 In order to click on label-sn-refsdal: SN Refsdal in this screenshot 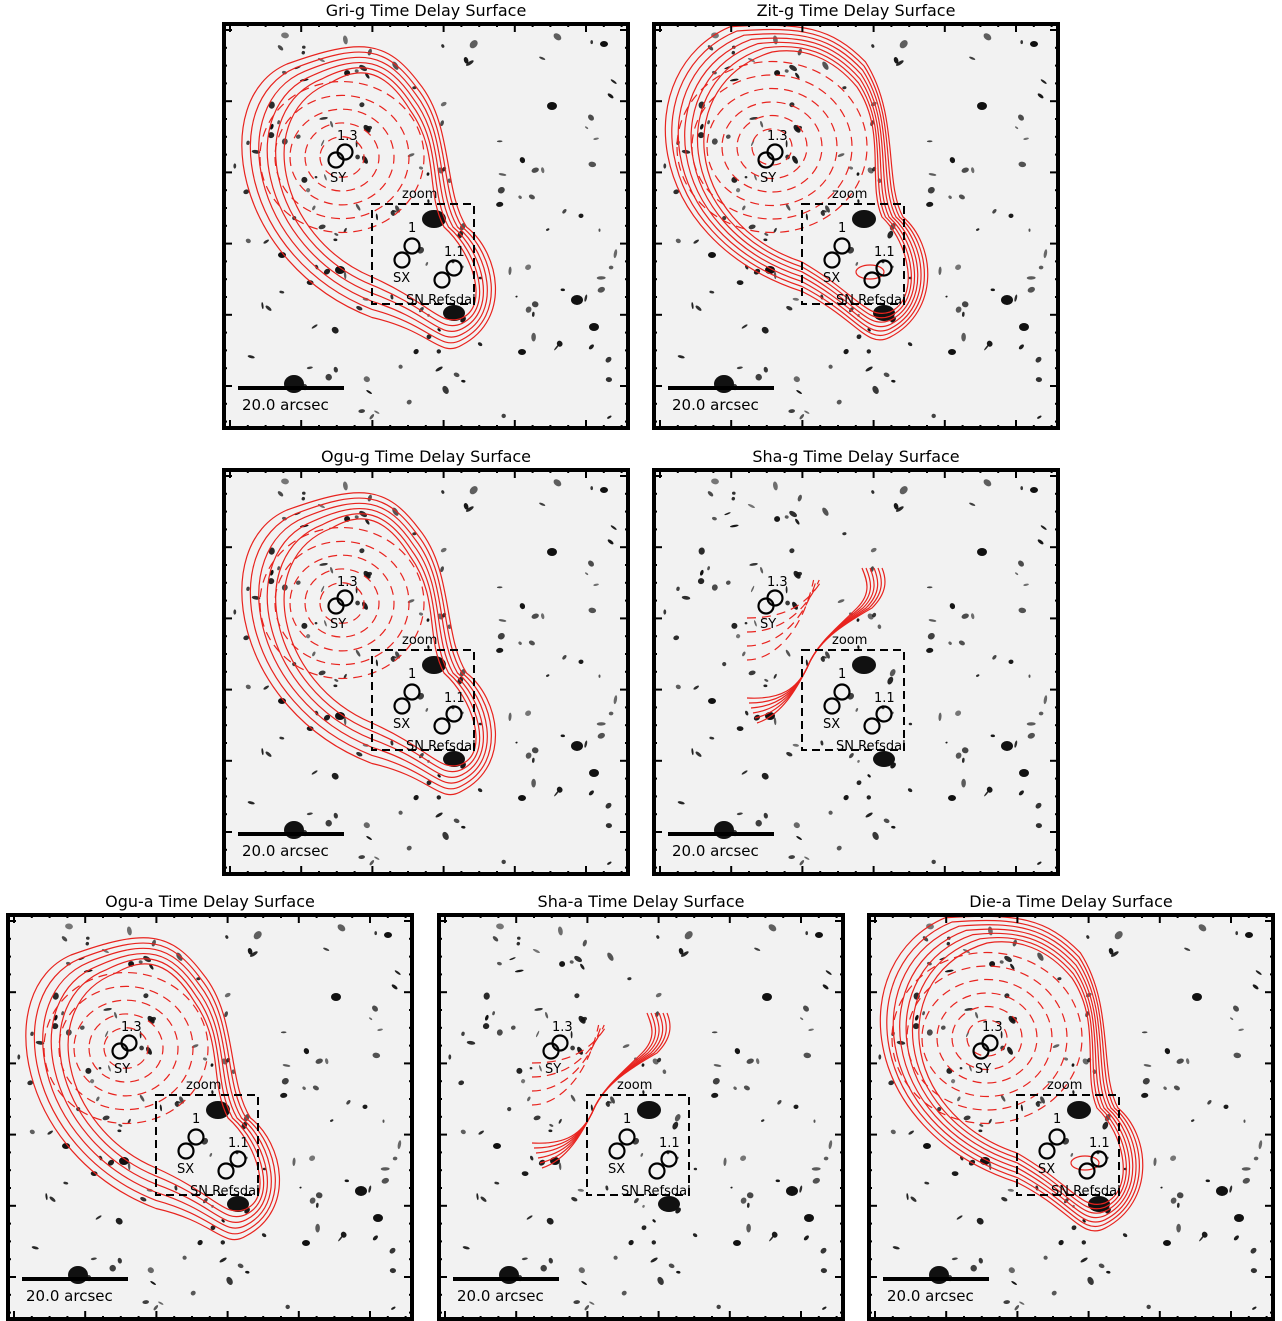, I will do `click(871, 746)`.